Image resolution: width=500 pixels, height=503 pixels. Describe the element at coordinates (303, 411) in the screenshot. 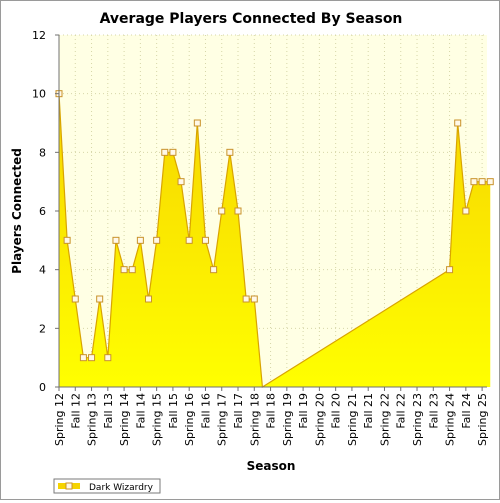

I see `x-tick-label: Fall 19` at that location.